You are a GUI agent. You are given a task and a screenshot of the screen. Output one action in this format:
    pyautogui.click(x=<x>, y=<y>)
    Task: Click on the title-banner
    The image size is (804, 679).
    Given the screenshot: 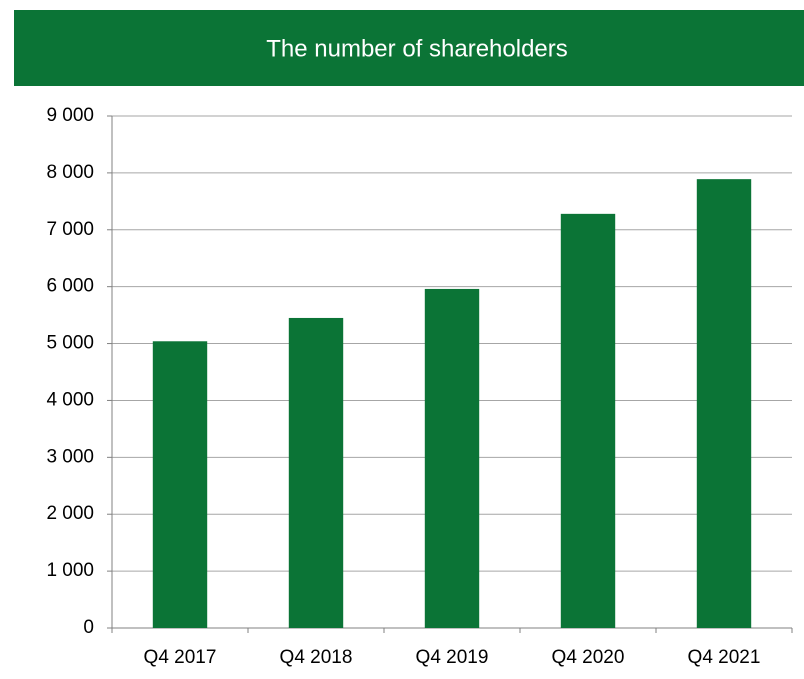 What is the action you would take?
    pyautogui.click(x=409, y=48)
    